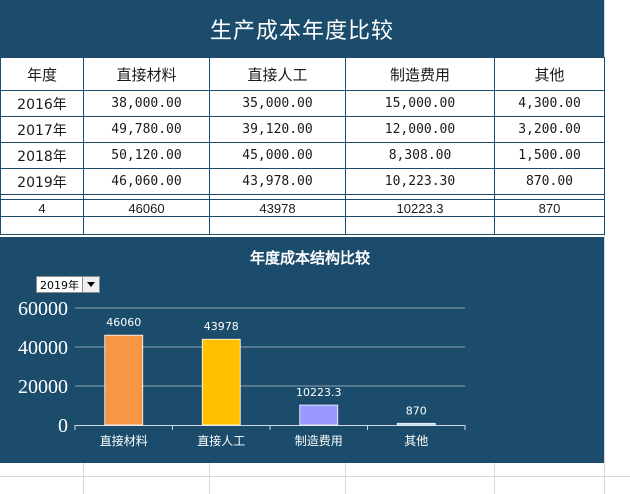  What do you see at coordinates (302, 28) in the screenshot?
I see `sheet-title: 生产成本年度比较` at bounding box center [302, 28].